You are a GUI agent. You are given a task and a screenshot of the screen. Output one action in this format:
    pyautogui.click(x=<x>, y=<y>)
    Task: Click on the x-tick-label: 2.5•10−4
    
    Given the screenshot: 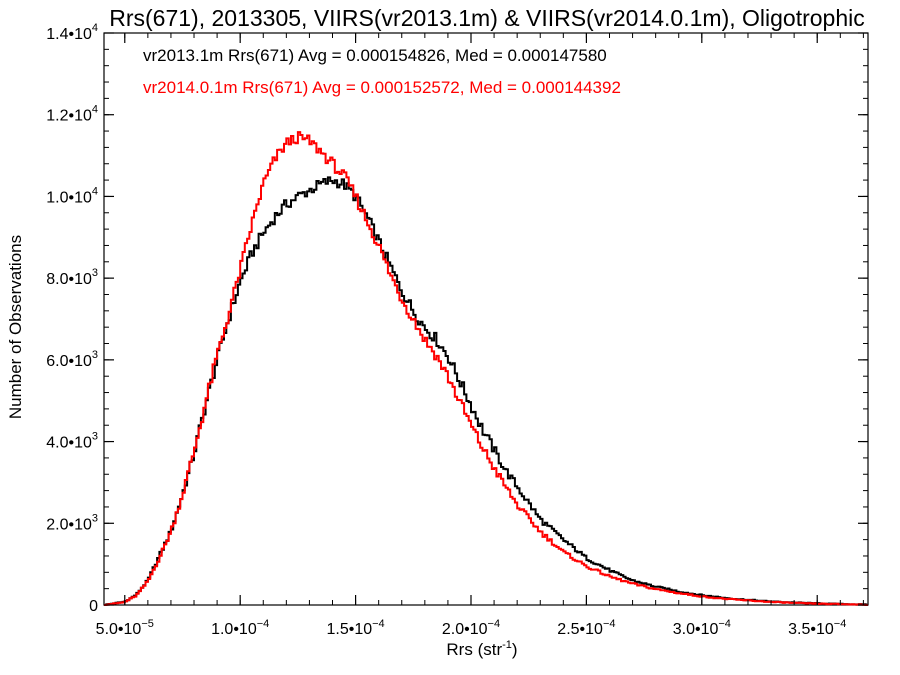 What is the action you would take?
    pyautogui.click(x=586, y=628)
    